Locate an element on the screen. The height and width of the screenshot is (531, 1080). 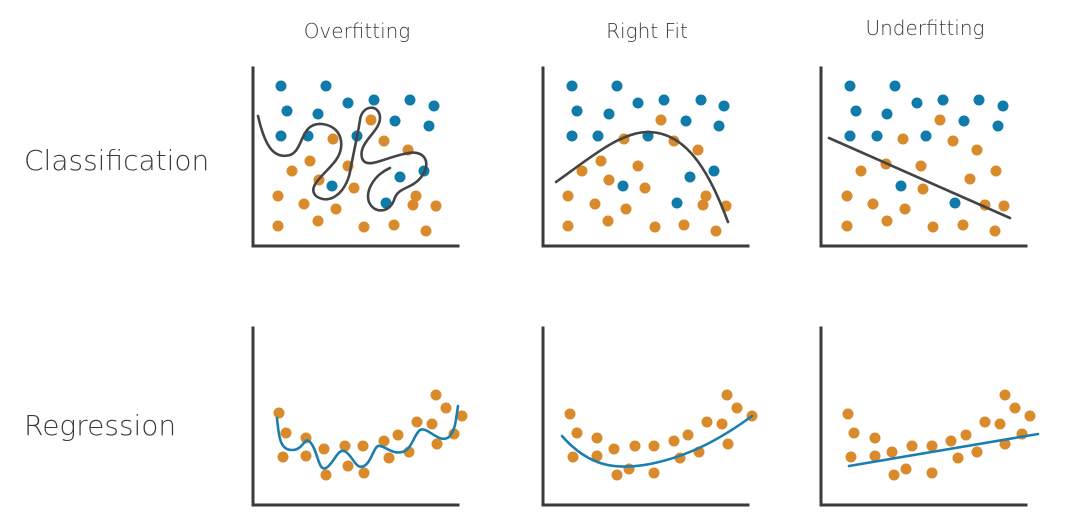
column-title-underfitting: Underfitting is located at coordinates (924, 28).